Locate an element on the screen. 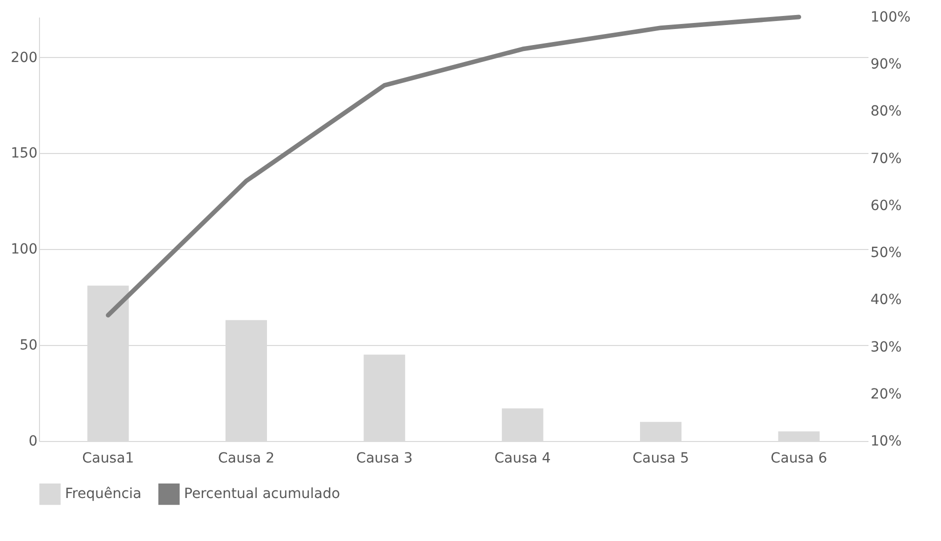 The image size is (941, 541). x-tick-label: Causa 2 is located at coordinates (246, 458).